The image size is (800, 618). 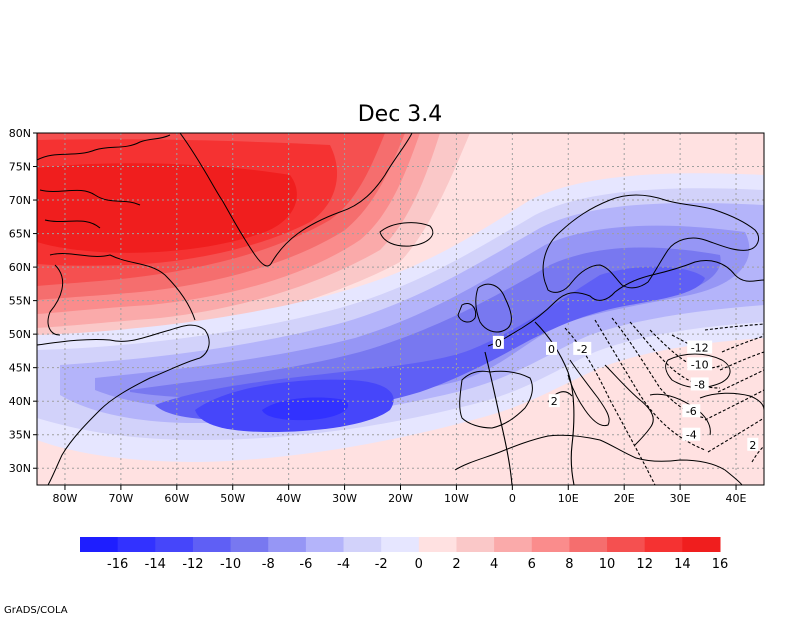 I want to click on scandinavia-coast, so click(x=650, y=243).